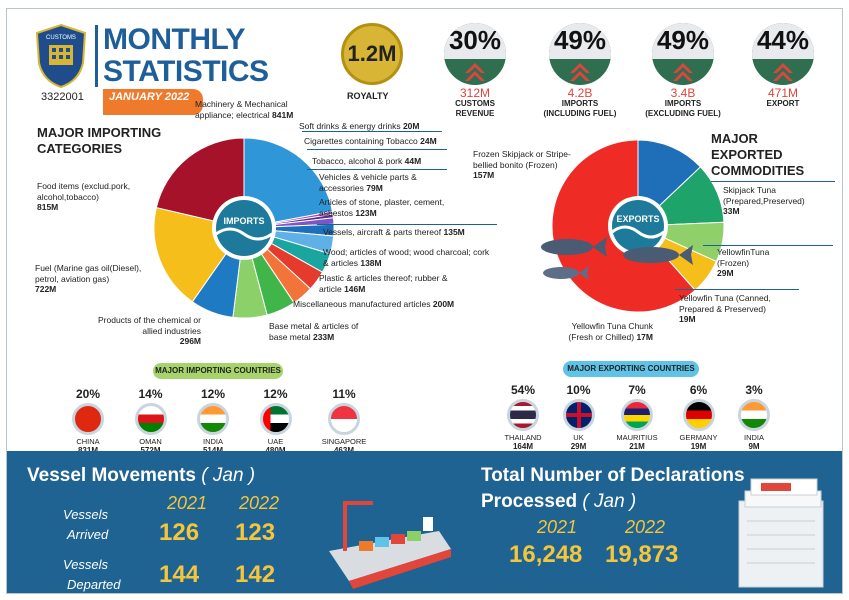  Describe the element at coordinates (357, 161) in the screenshot. I see `slice-name: Tobacco, alcohol & pork` at that location.